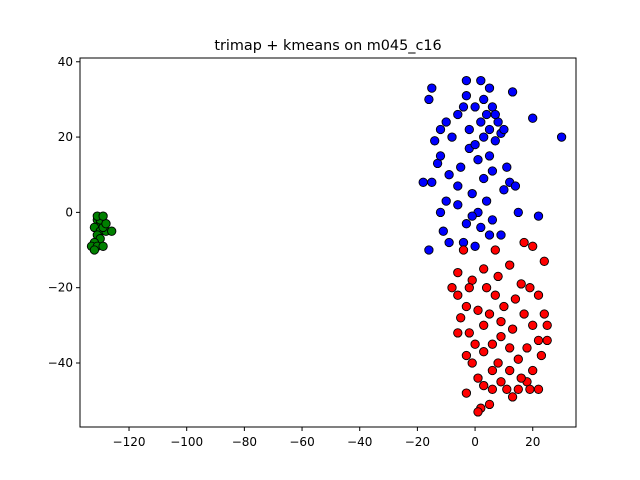 Image resolution: width=640 pixels, height=480 pixels. I want to click on y-tick-label: 0, so click(69, 212).